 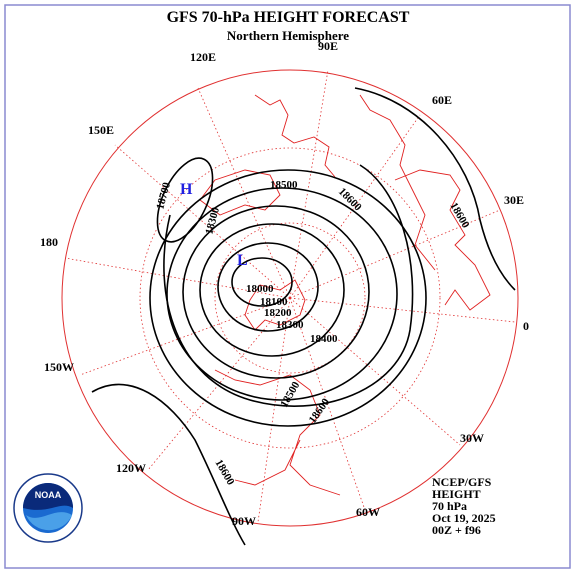 What do you see at coordinates (278, 313) in the screenshot?
I see `contour-label: 18200` at bounding box center [278, 313].